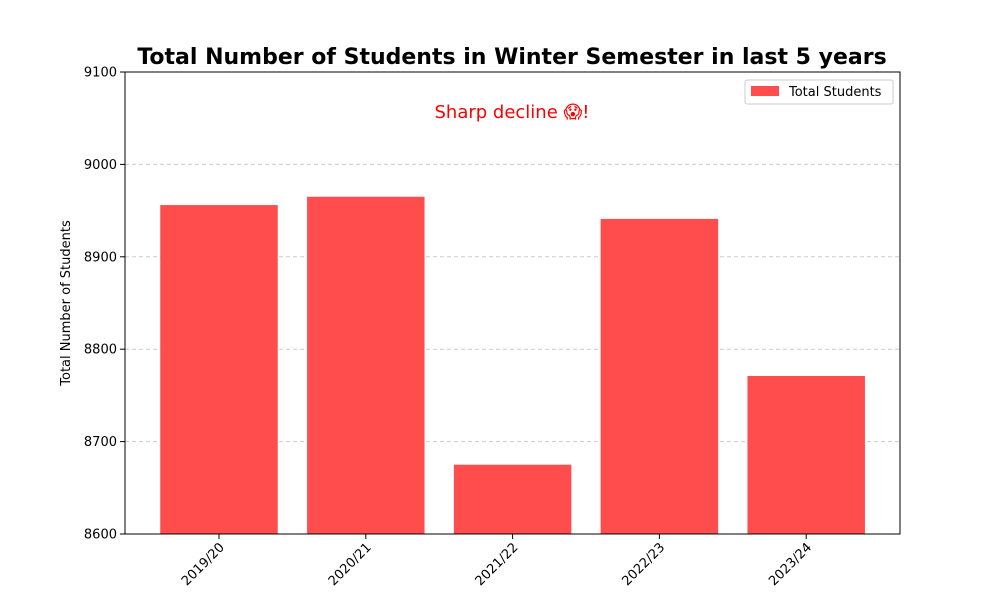  Describe the element at coordinates (350, 564) in the screenshot. I see `x-tick-label: 2020/21` at that location.